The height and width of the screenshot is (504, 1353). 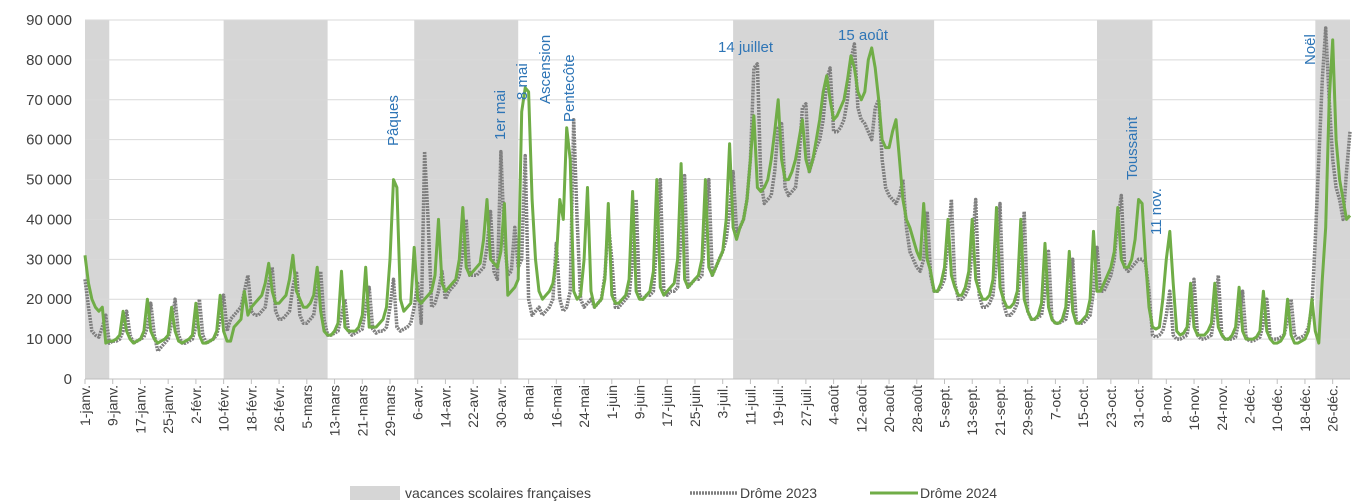 What do you see at coordinates (1310, 49) in the screenshot?
I see `annotation: Noël` at bounding box center [1310, 49].